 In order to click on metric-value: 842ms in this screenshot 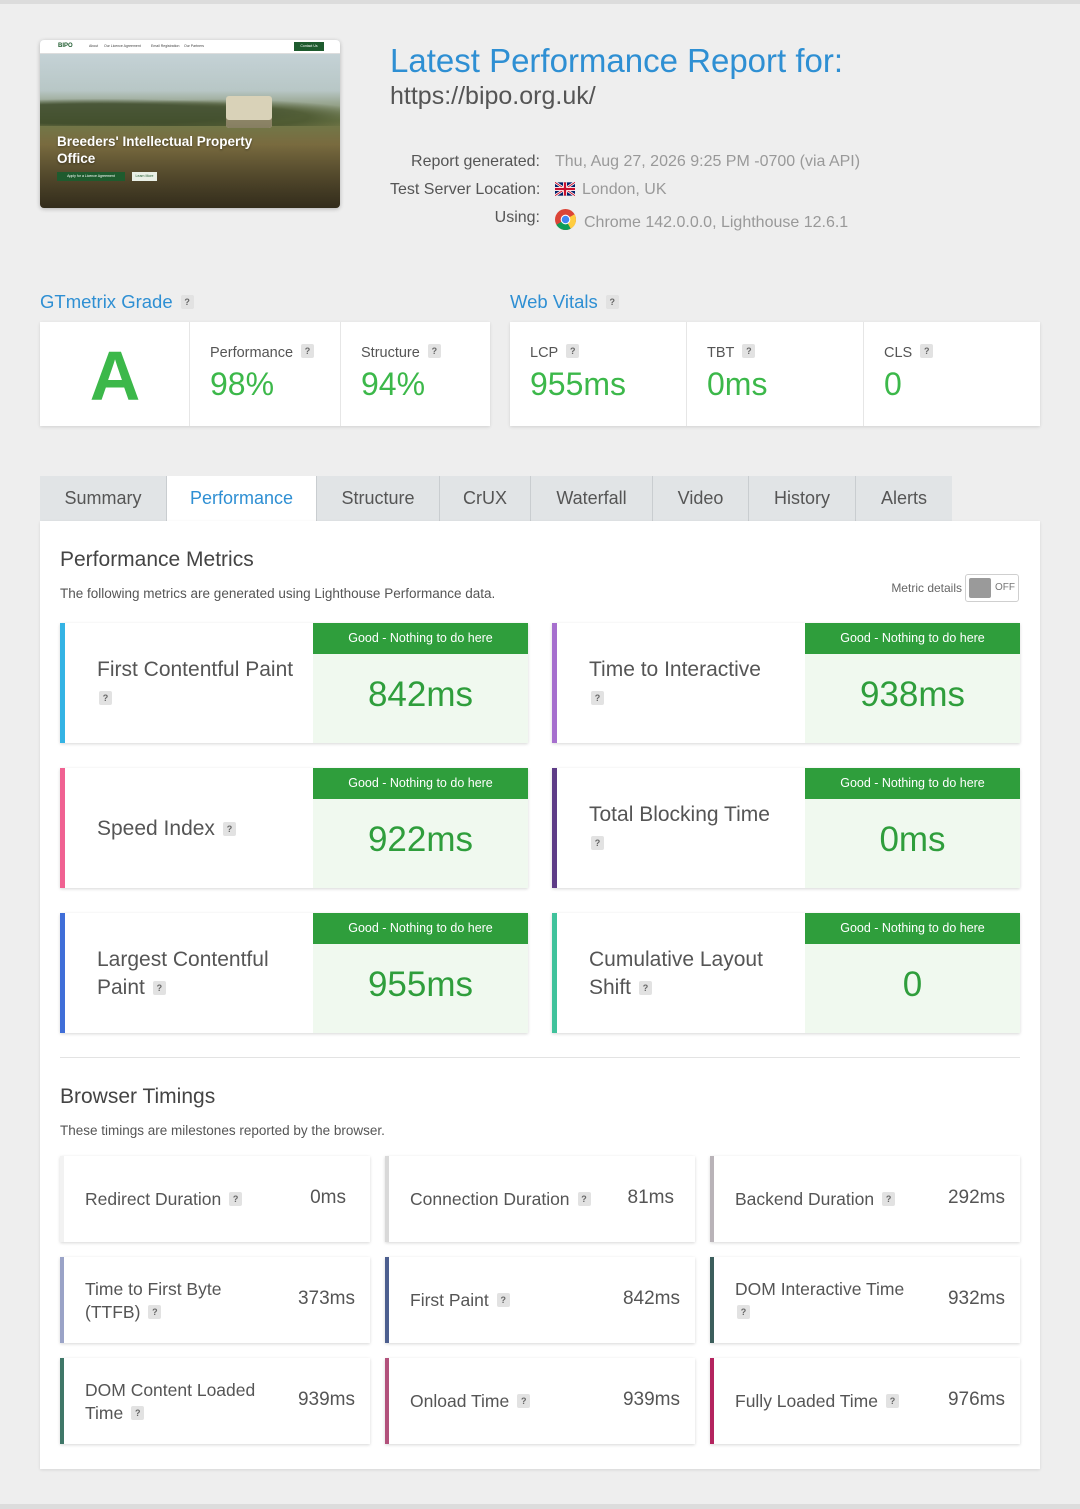, I will do `click(420, 694)`.